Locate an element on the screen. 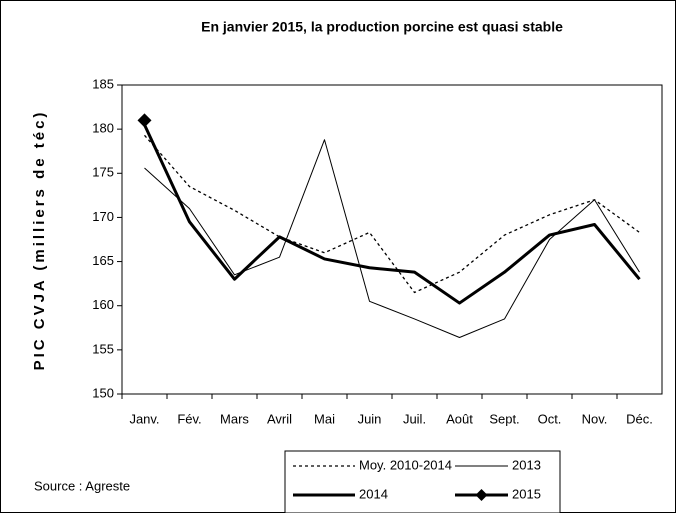 Image resolution: width=676 pixels, height=513 pixels. legend is located at coordinates (422, 481).